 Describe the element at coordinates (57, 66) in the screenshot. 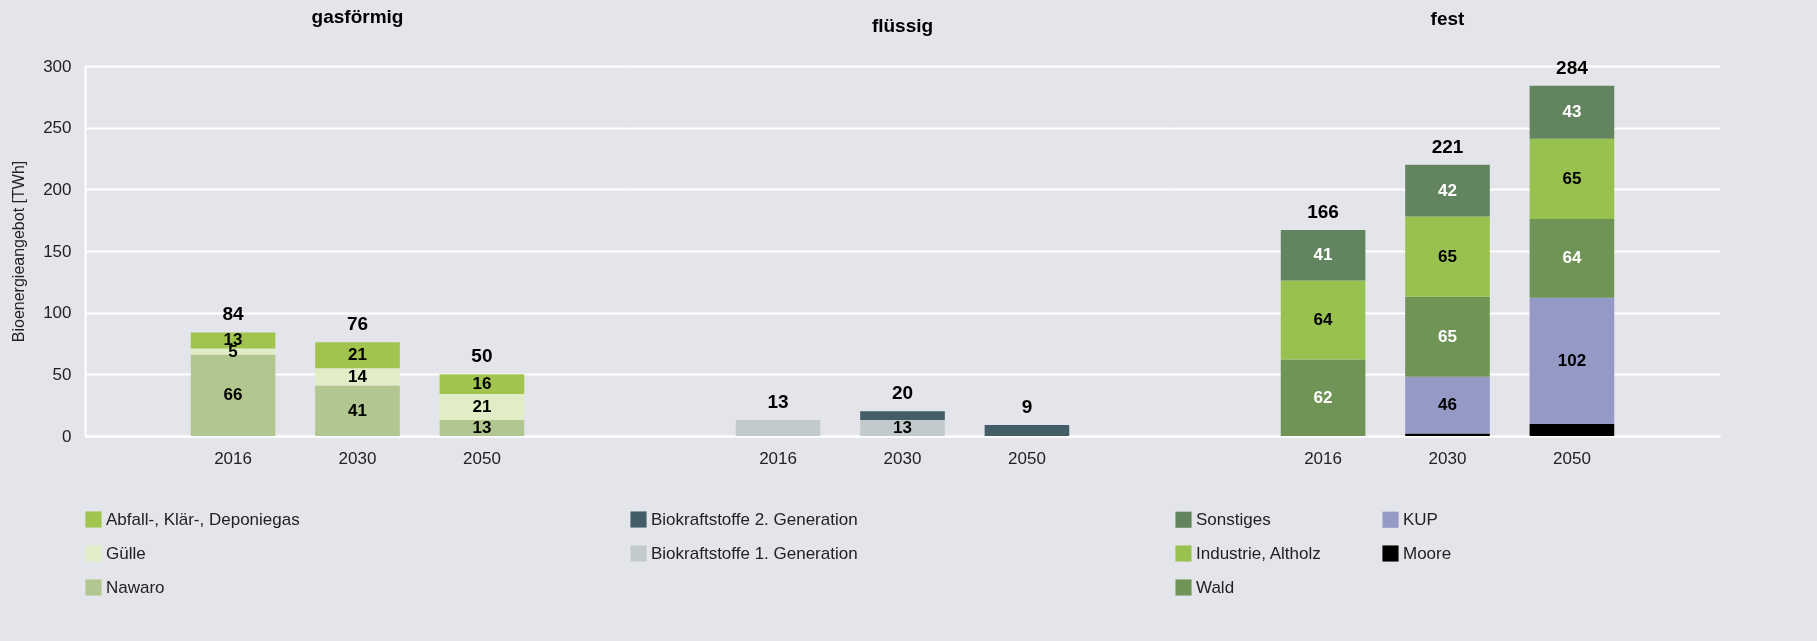

I see `y-tick-label: 300` at that location.